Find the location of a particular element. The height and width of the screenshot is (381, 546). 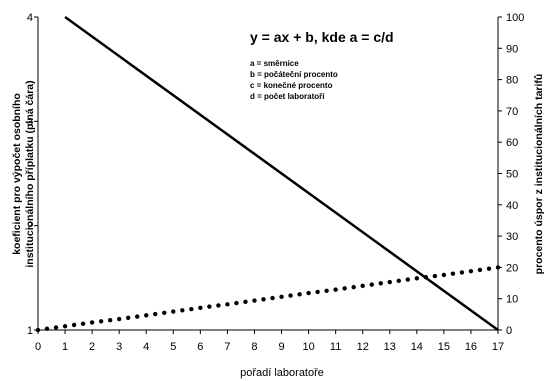

x-axis-title: pořadí laboratoře is located at coordinates (282, 373).